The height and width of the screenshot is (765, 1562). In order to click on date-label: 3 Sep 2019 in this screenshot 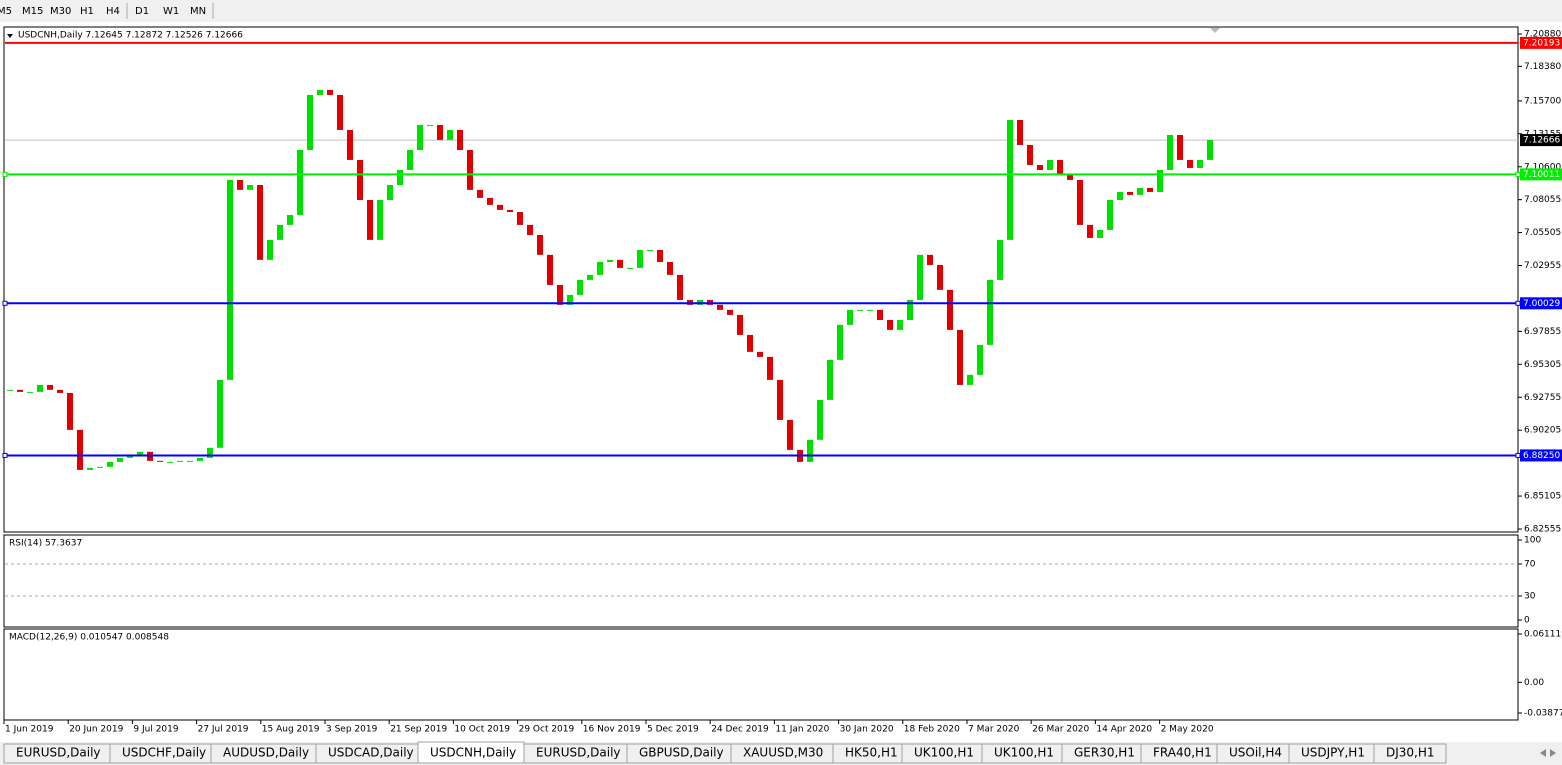, I will do `click(352, 730)`.